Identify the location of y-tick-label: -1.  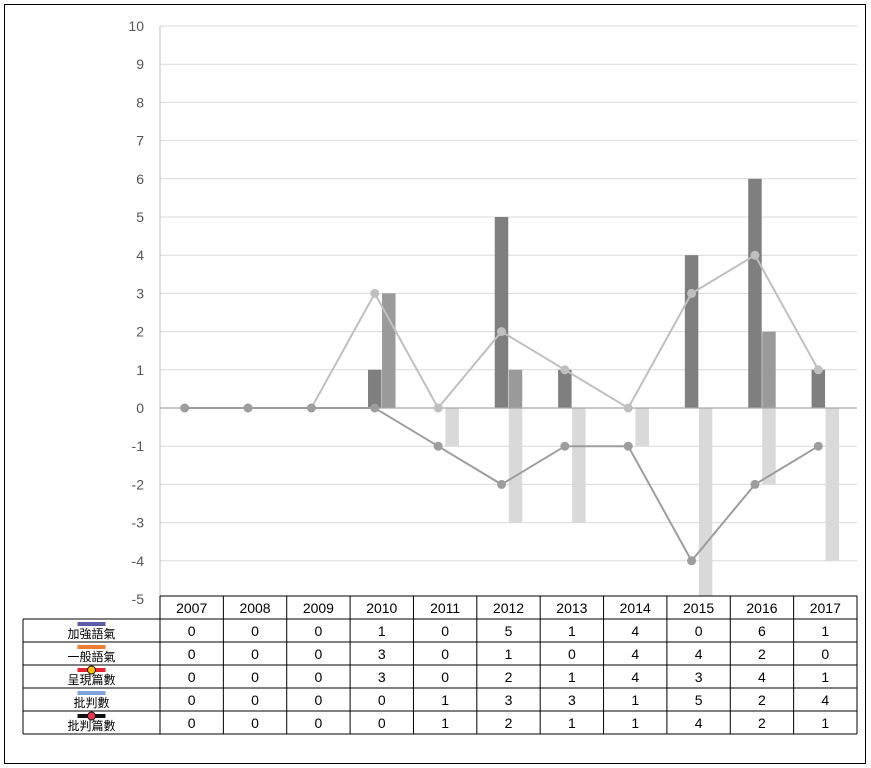
(138, 446).